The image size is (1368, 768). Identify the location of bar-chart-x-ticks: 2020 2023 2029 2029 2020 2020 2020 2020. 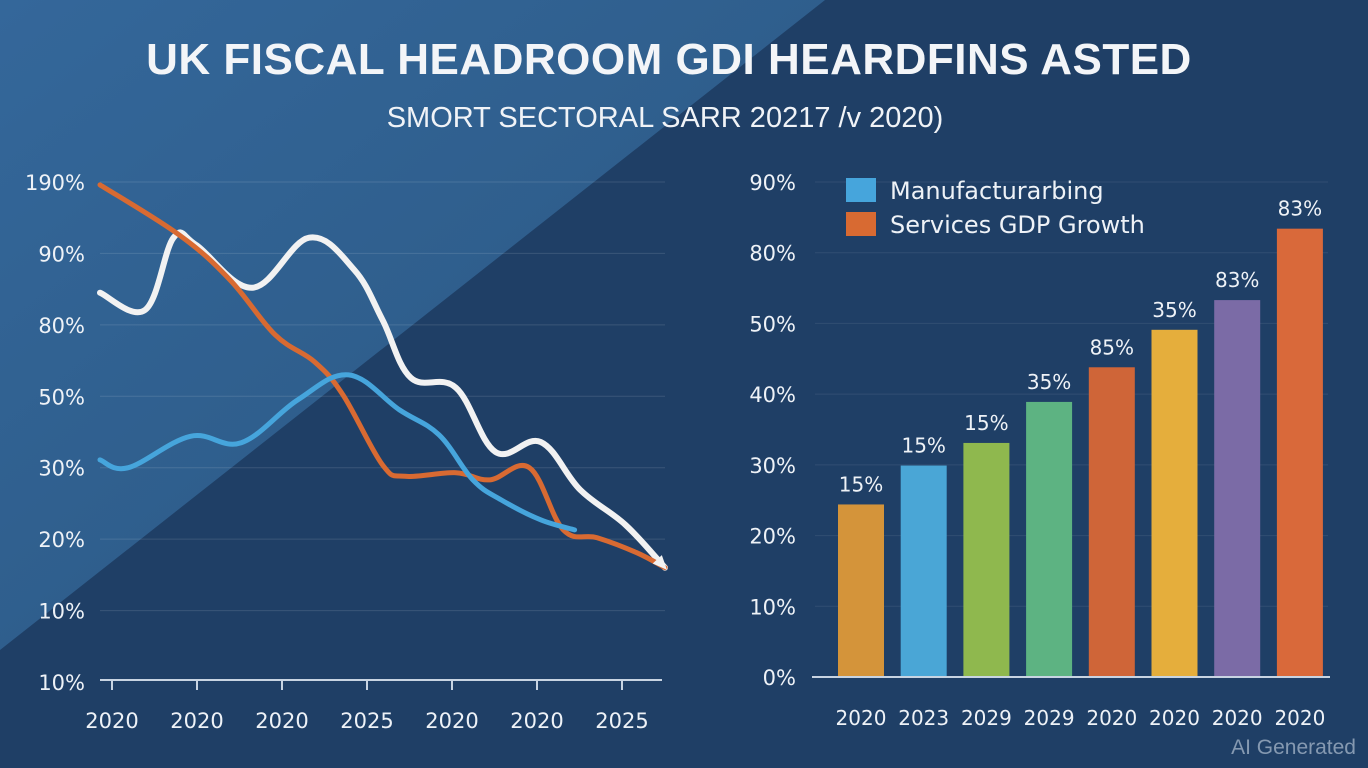
(1081, 718).